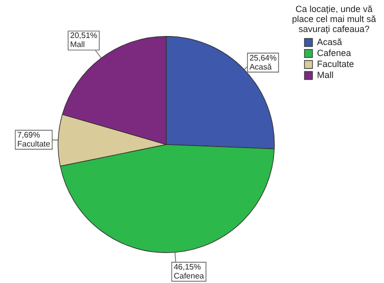  What do you see at coordinates (263, 57) in the screenshot?
I see `data-label: 25,64%` at bounding box center [263, 57].